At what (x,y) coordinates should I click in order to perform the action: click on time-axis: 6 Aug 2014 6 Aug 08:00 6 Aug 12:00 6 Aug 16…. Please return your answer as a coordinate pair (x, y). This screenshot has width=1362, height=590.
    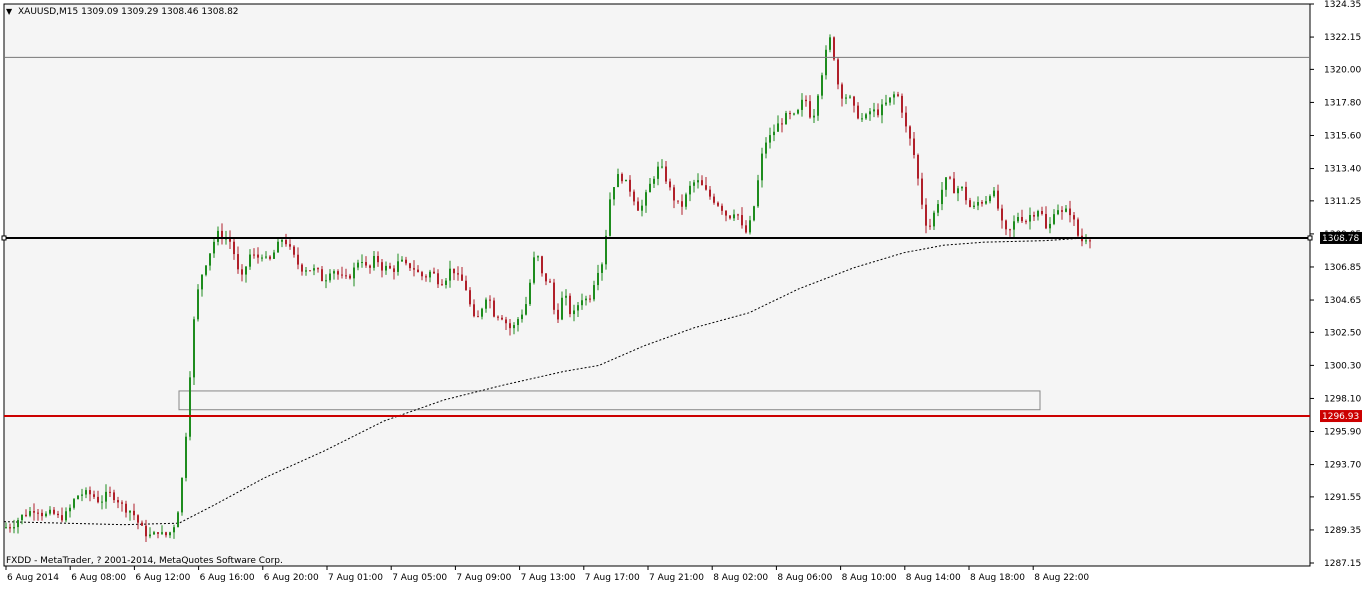
    Looking at the image, I should click on (547, 574).